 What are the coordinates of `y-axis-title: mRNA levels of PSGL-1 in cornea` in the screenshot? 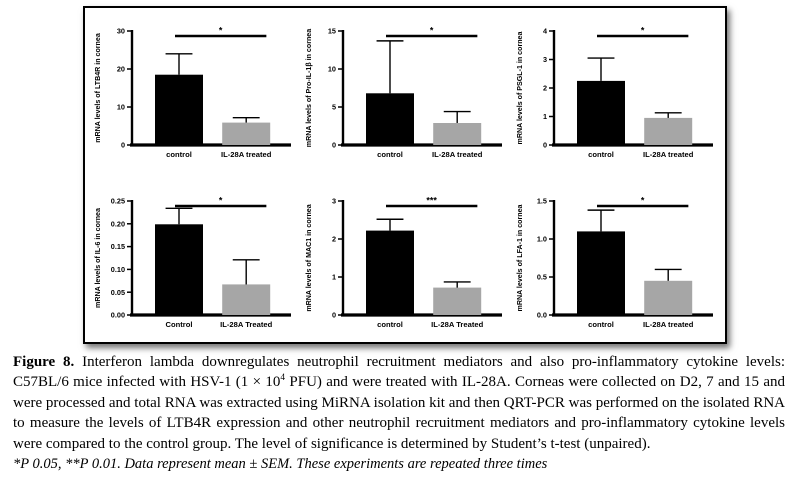 It's located at (520, 88).